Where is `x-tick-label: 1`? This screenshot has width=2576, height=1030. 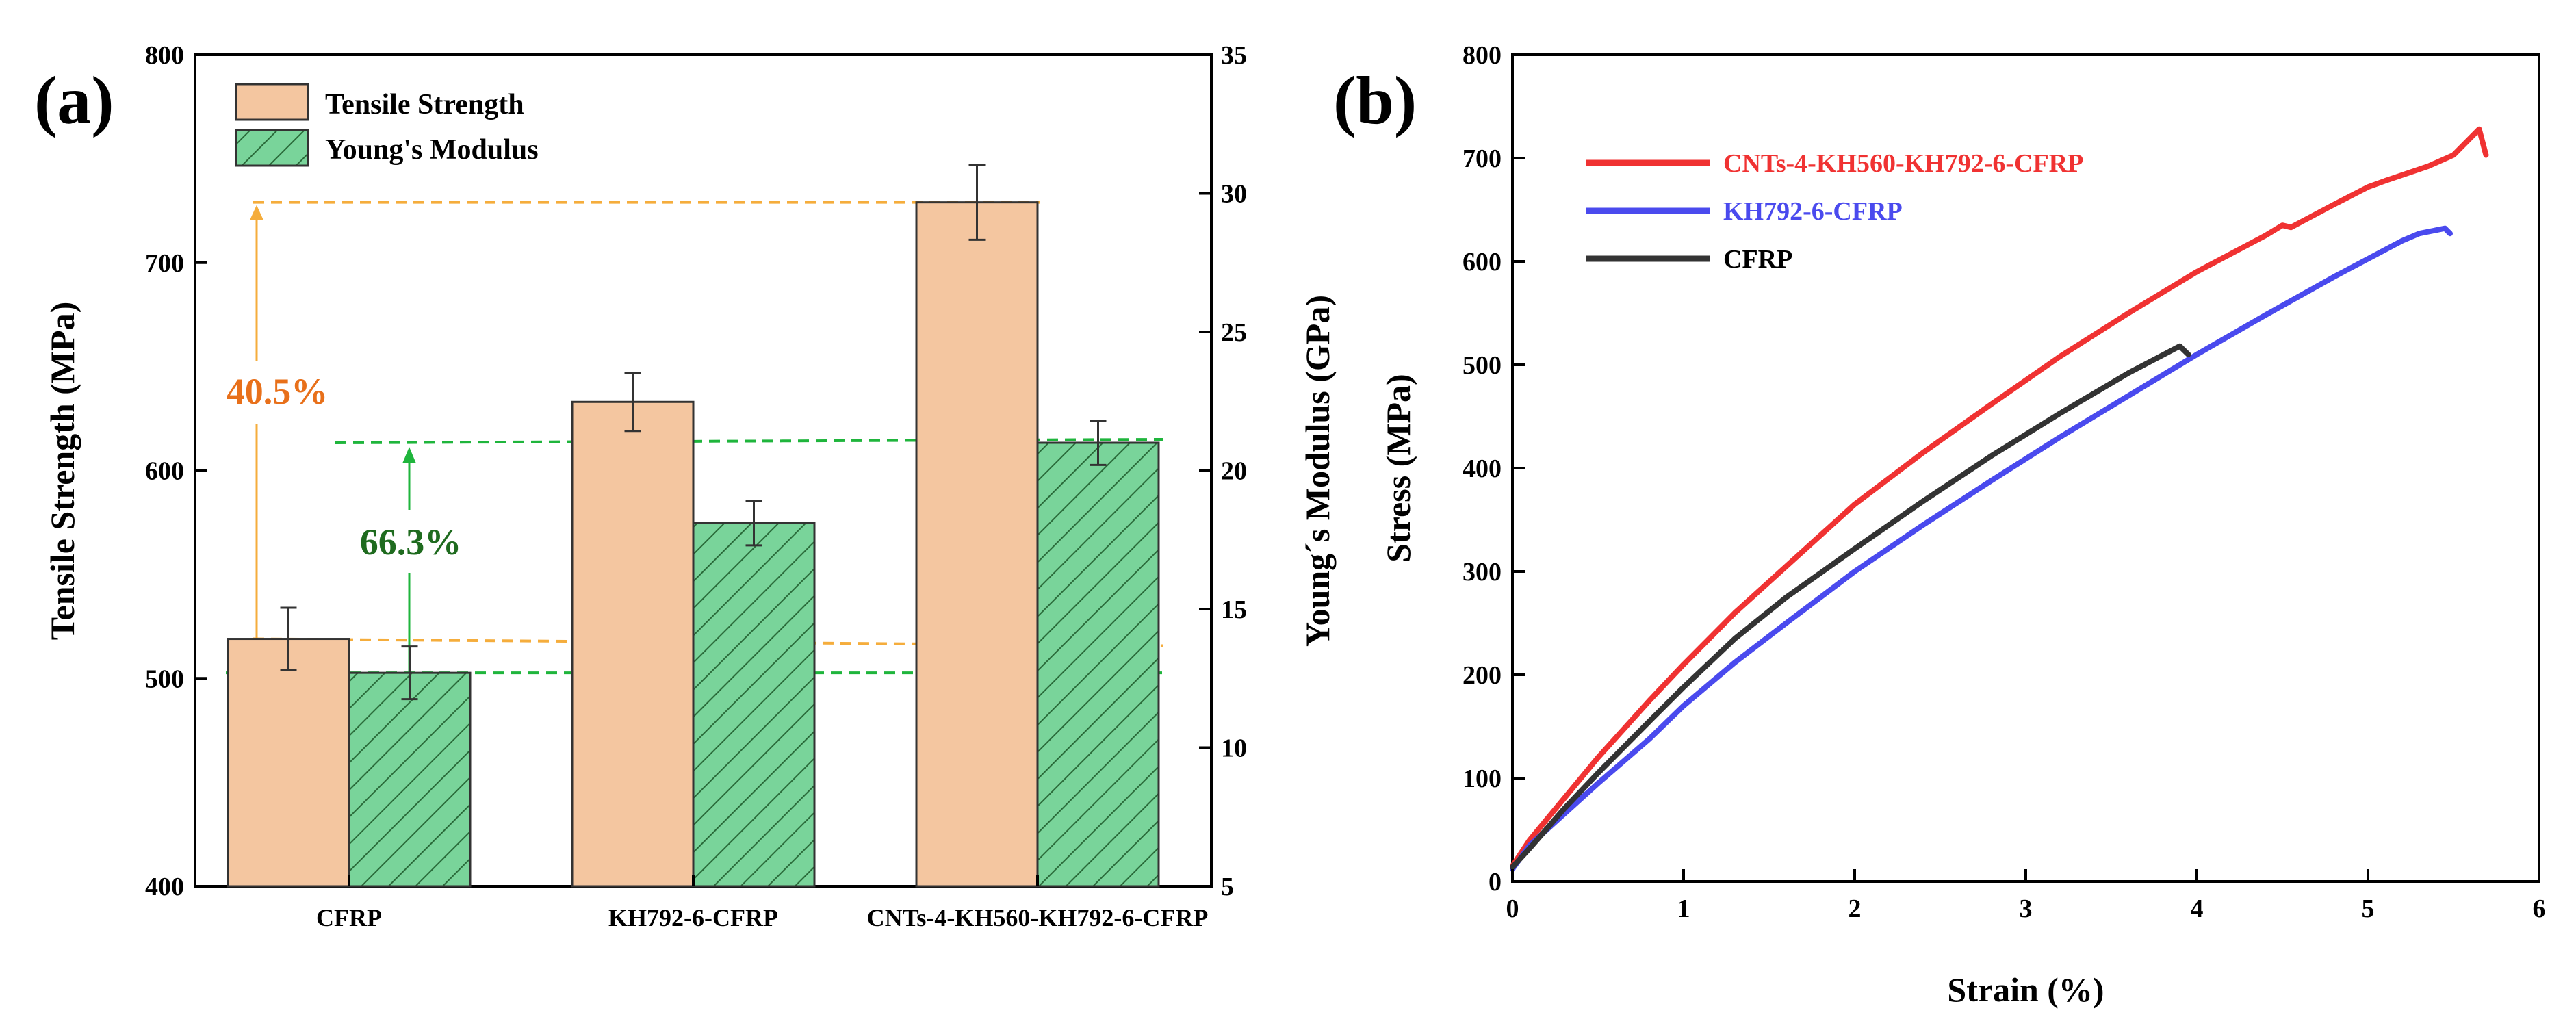 x-tick-label: 1 is located at coordinates (1683, 908).